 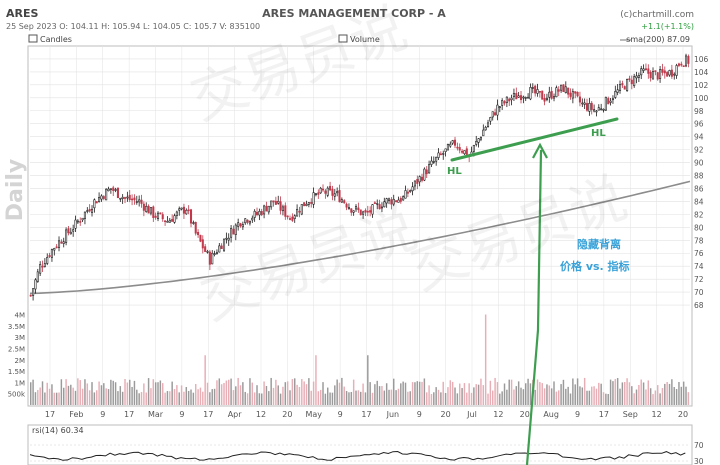 What do you see at coordinates (360, 444) in the screenshot?
I see `rsi-frame` at bounding box center [360, 444].